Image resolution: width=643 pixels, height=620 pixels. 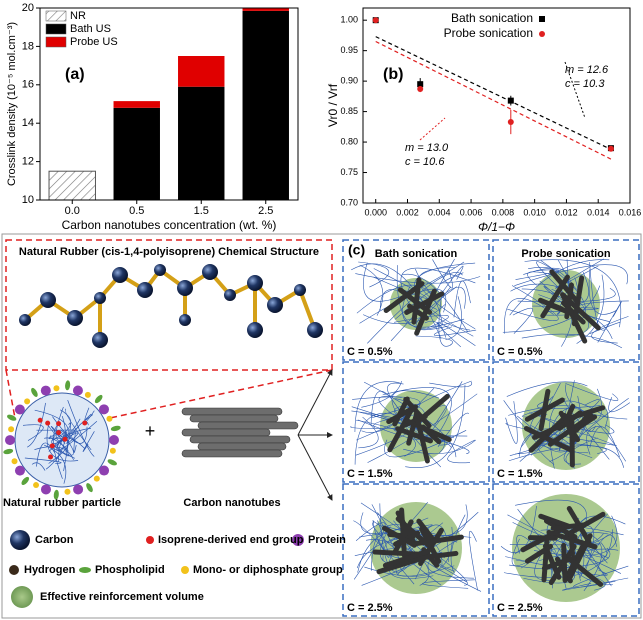 I want to click on y-tick-label: 18, so click(x=28, y=46).